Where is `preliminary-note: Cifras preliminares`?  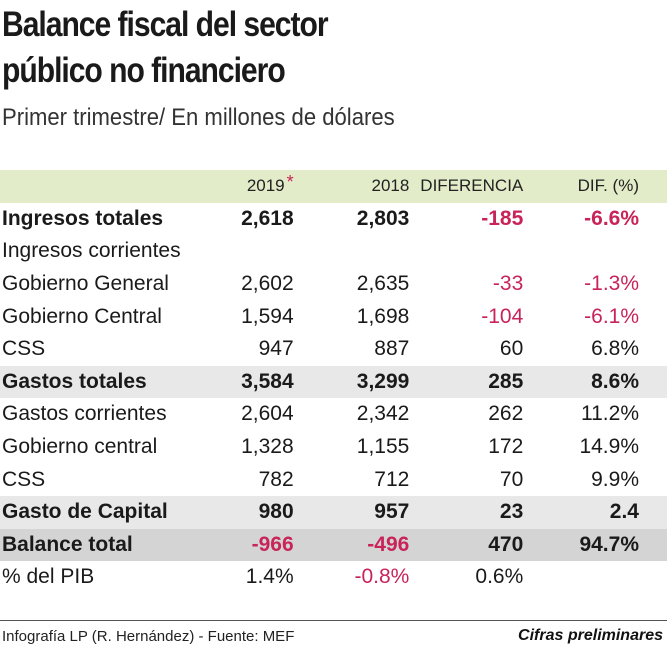 preliminary-note: Cifras preliminares is located at coordinates (590, 635).